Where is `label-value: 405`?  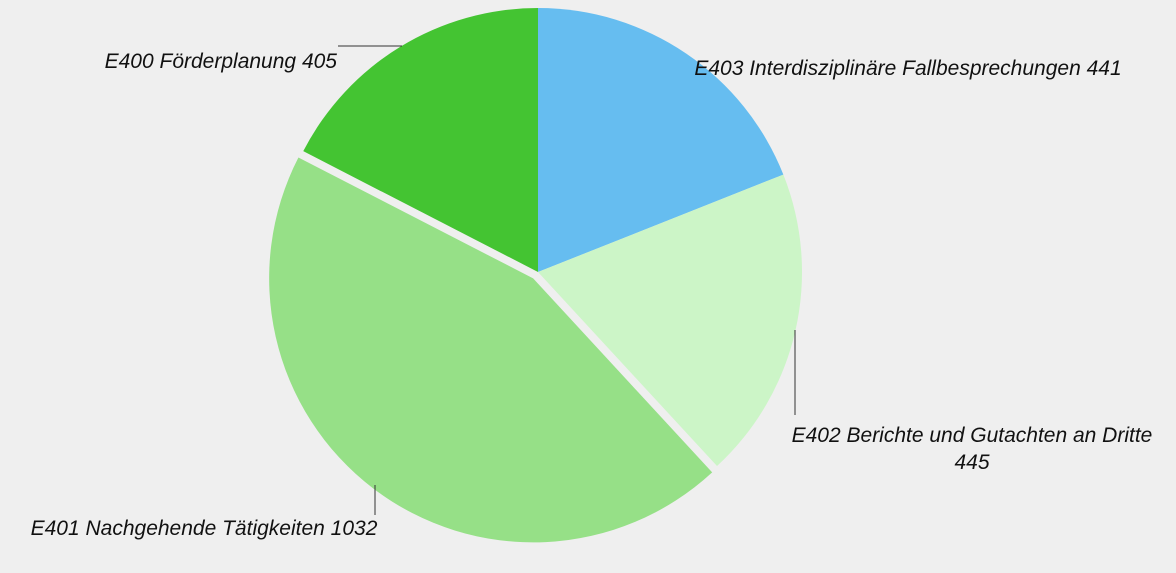 label-value: 405 is located at coordinates (319, 61).